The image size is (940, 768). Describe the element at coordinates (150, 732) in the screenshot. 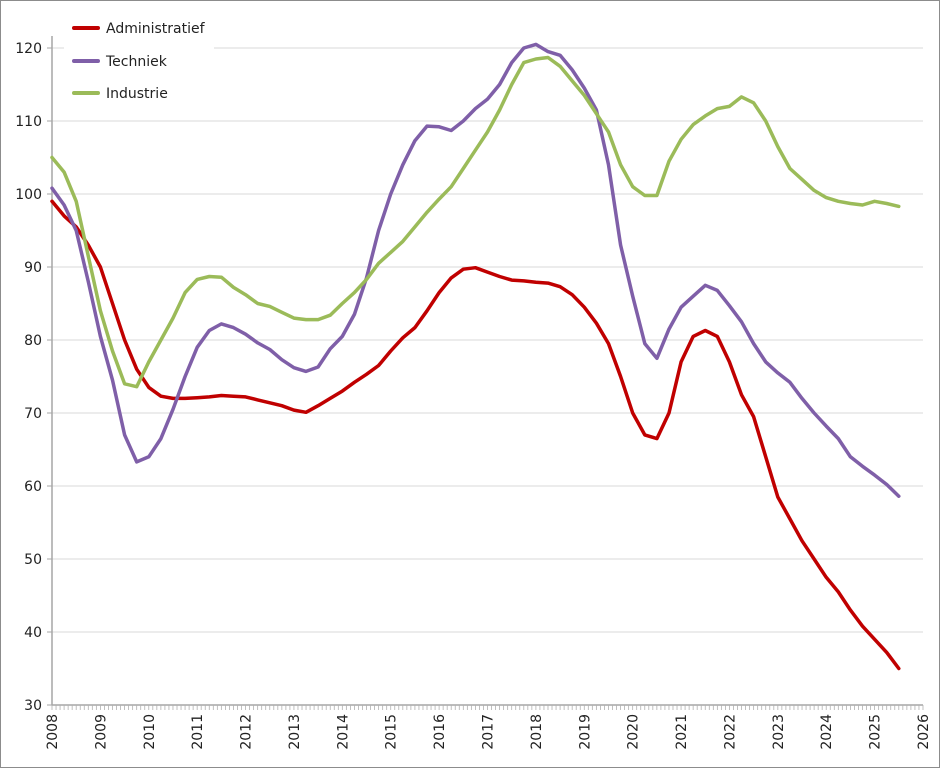

I see `x-tick-label: 2010` at that location.